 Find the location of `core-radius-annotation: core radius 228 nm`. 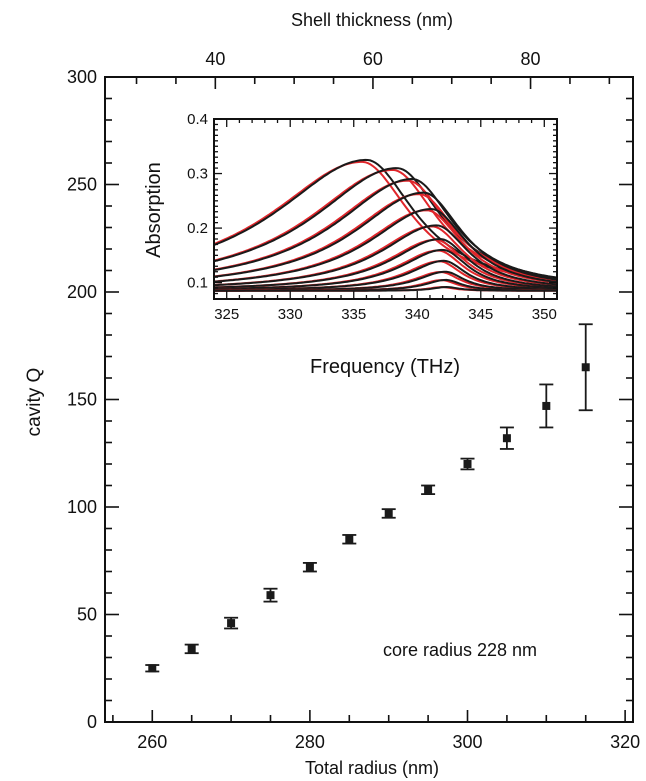

core-radius-annotation: core radius 228 nm is located at coordinates (460, 650).